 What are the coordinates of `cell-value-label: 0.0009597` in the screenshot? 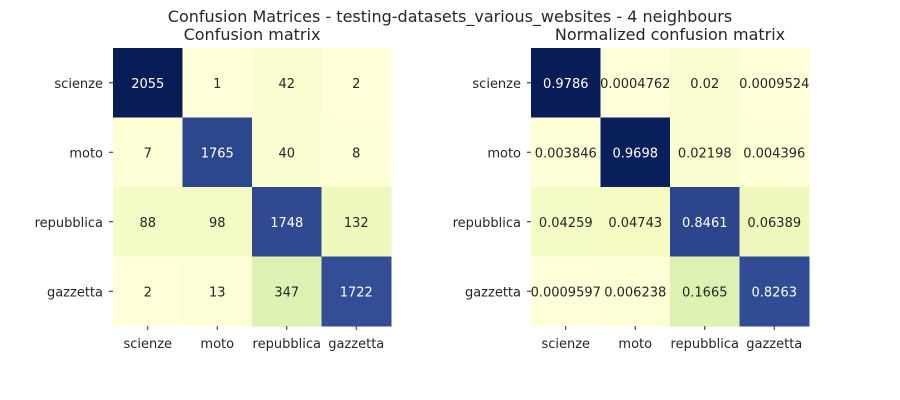 It's located at (566, 292).